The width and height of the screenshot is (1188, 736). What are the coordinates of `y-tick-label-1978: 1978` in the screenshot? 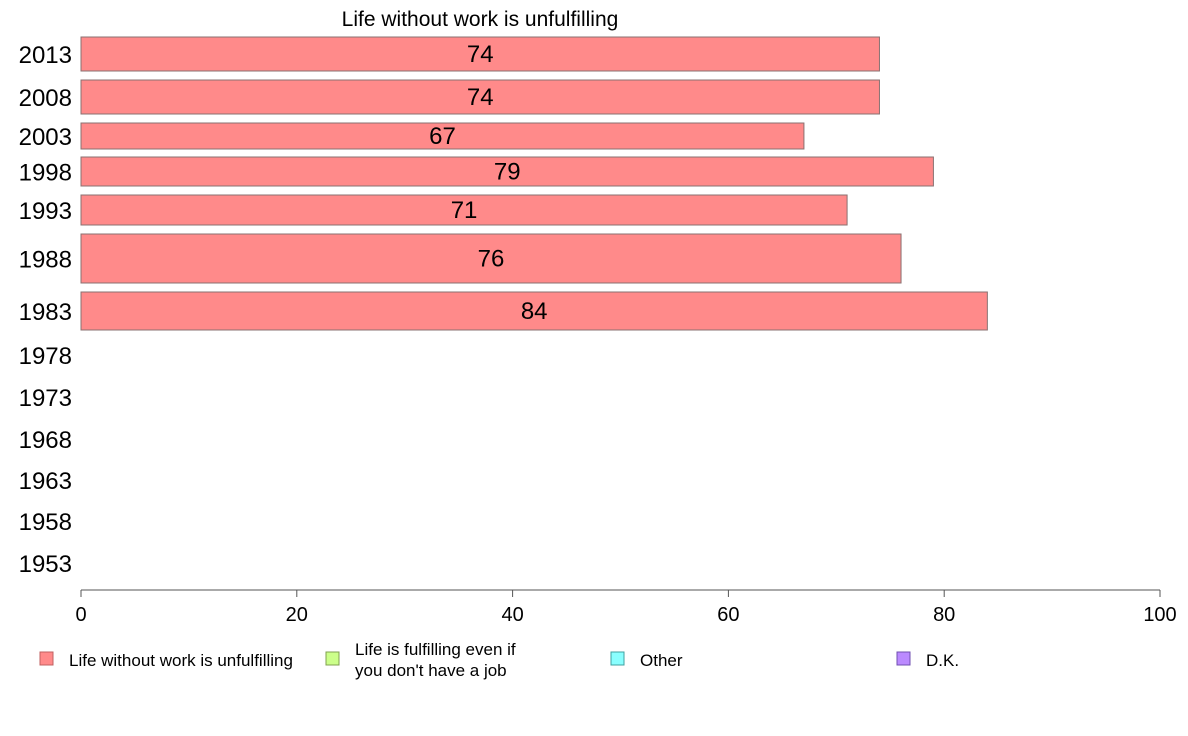 It's located at (45, 356).